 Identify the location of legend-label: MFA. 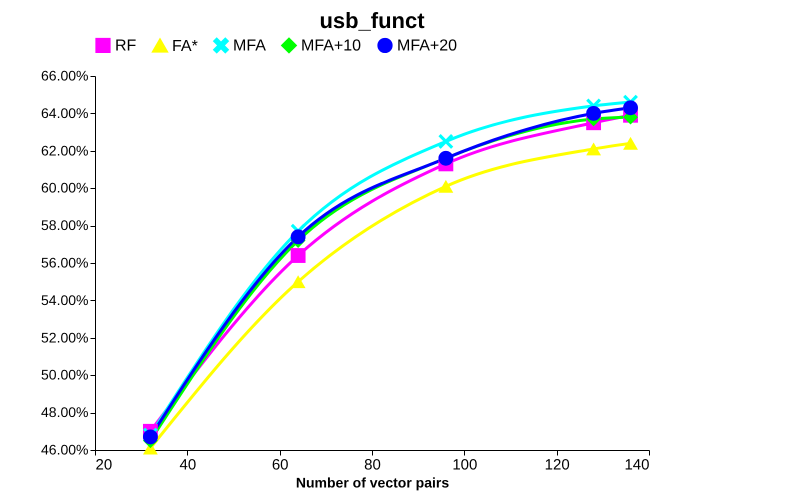
(249, 45).